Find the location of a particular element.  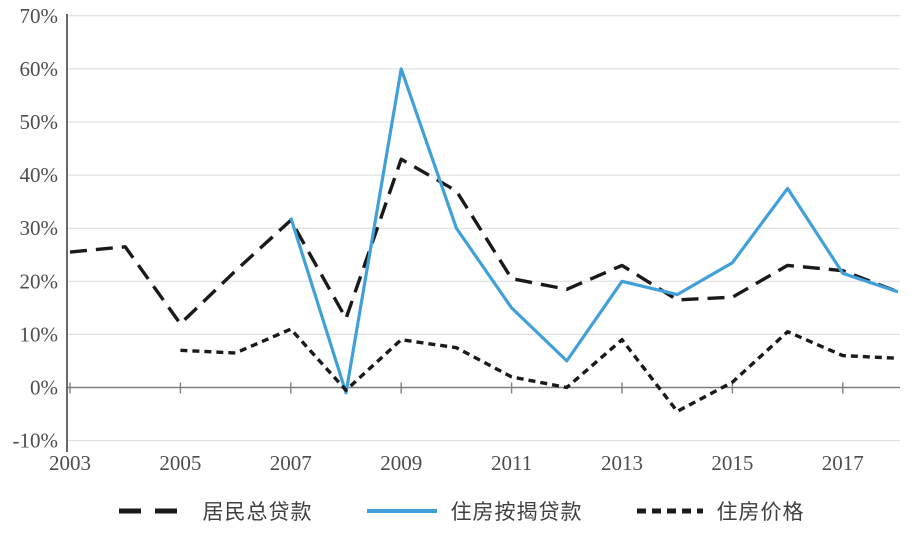

short-dash-line-icon is located at coordinates (669, 511).